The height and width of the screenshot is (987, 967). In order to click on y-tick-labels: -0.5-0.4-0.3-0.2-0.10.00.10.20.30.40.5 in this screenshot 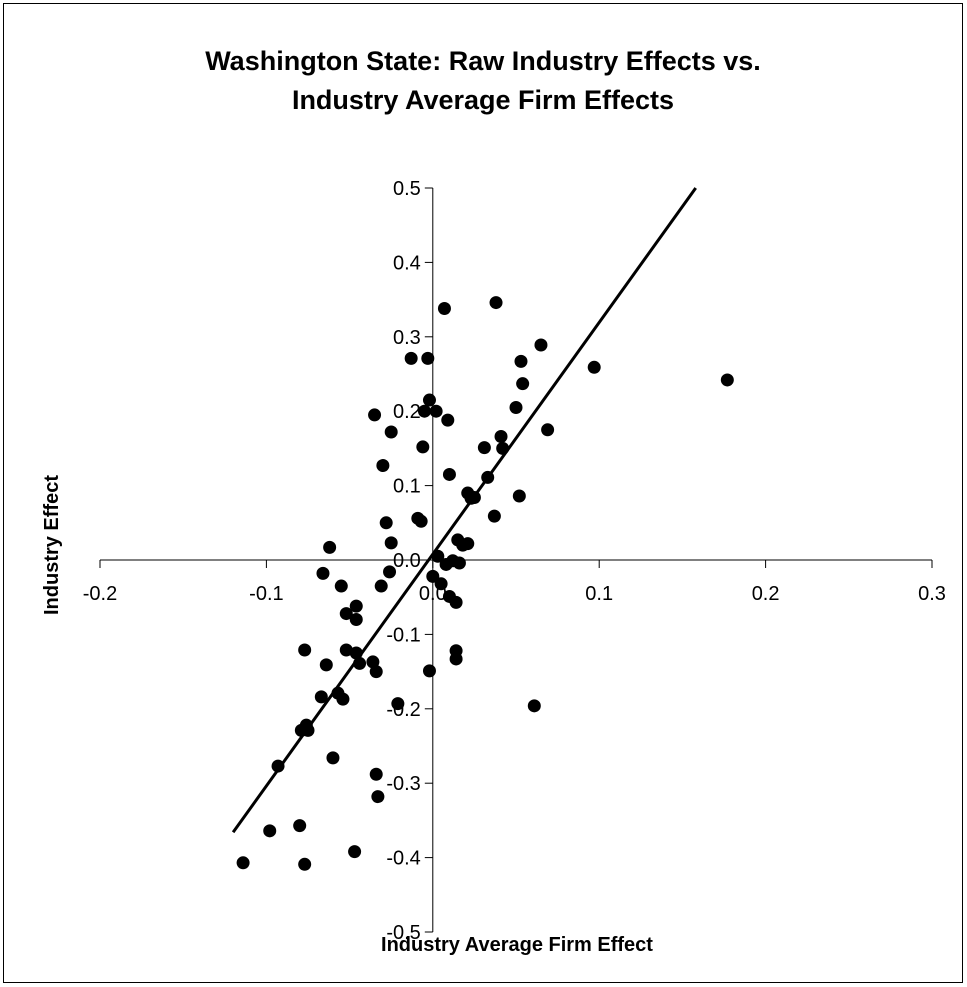, I will do `click(403, 561)`.